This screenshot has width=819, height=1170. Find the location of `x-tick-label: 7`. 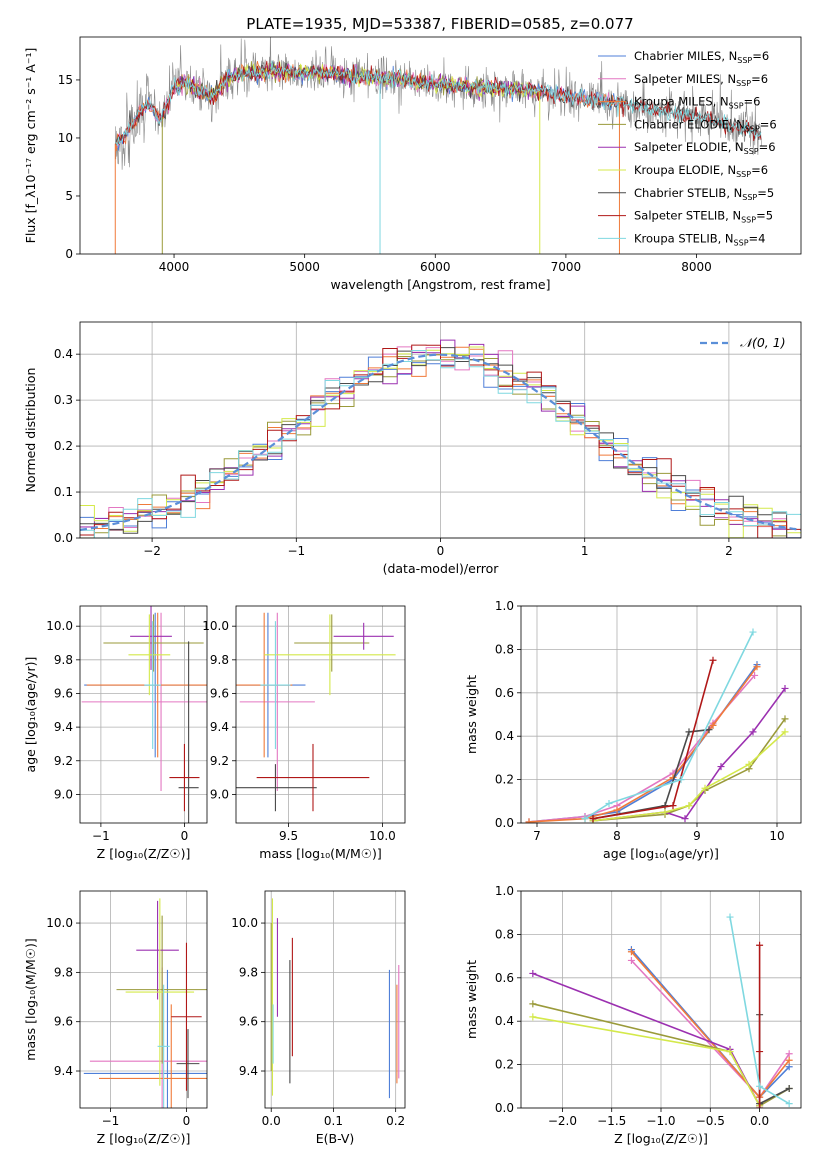

x-tick-label: 7 is located at coordinates (537, 836).